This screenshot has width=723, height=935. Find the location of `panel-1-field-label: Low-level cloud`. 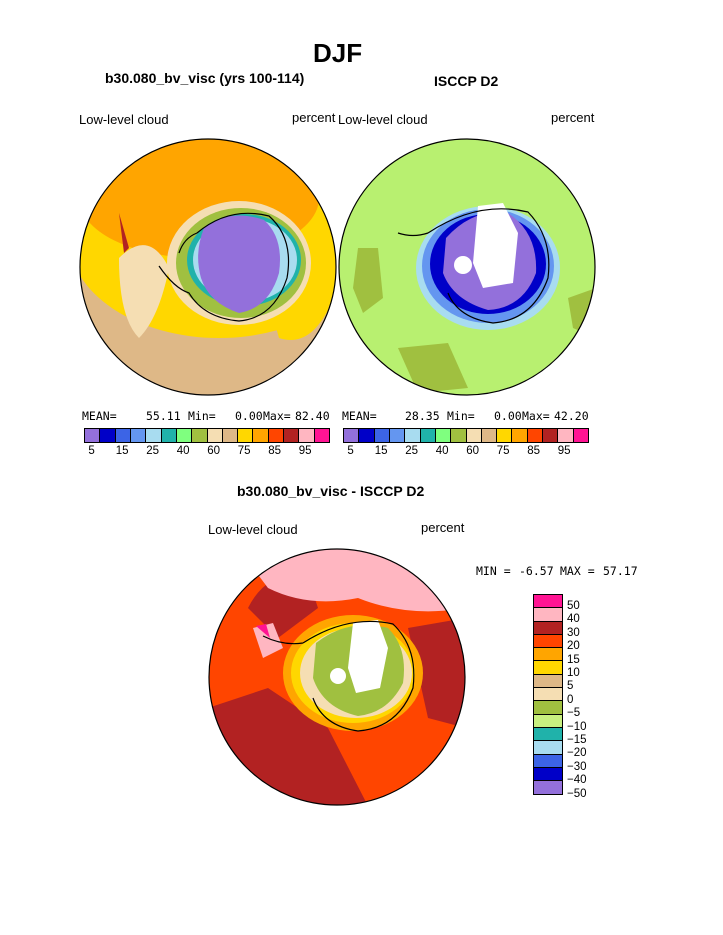

panel-1-field-label: Low-level cloud is located at coordinates (124, 119).